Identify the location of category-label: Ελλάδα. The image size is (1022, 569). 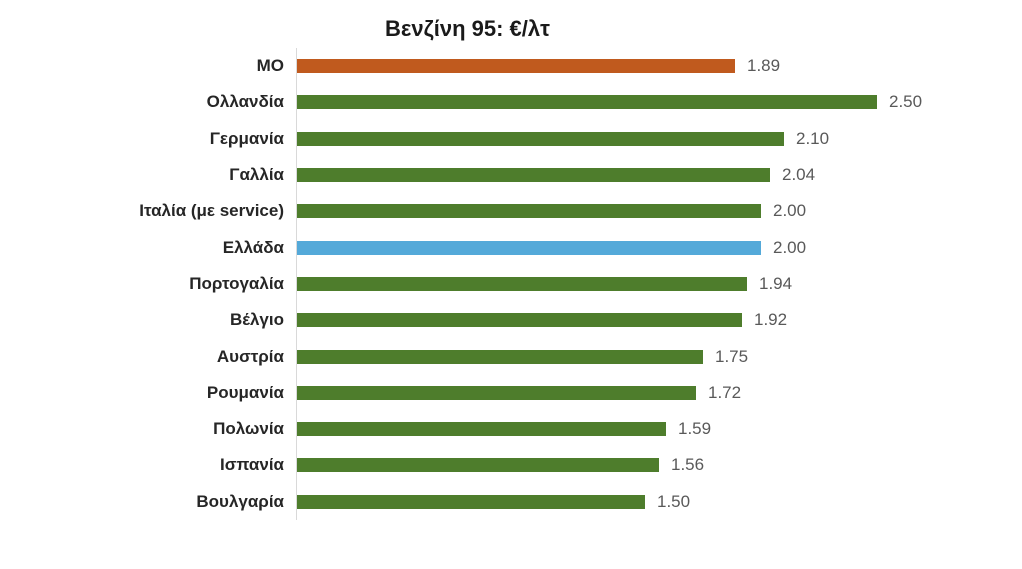
(253, 247).